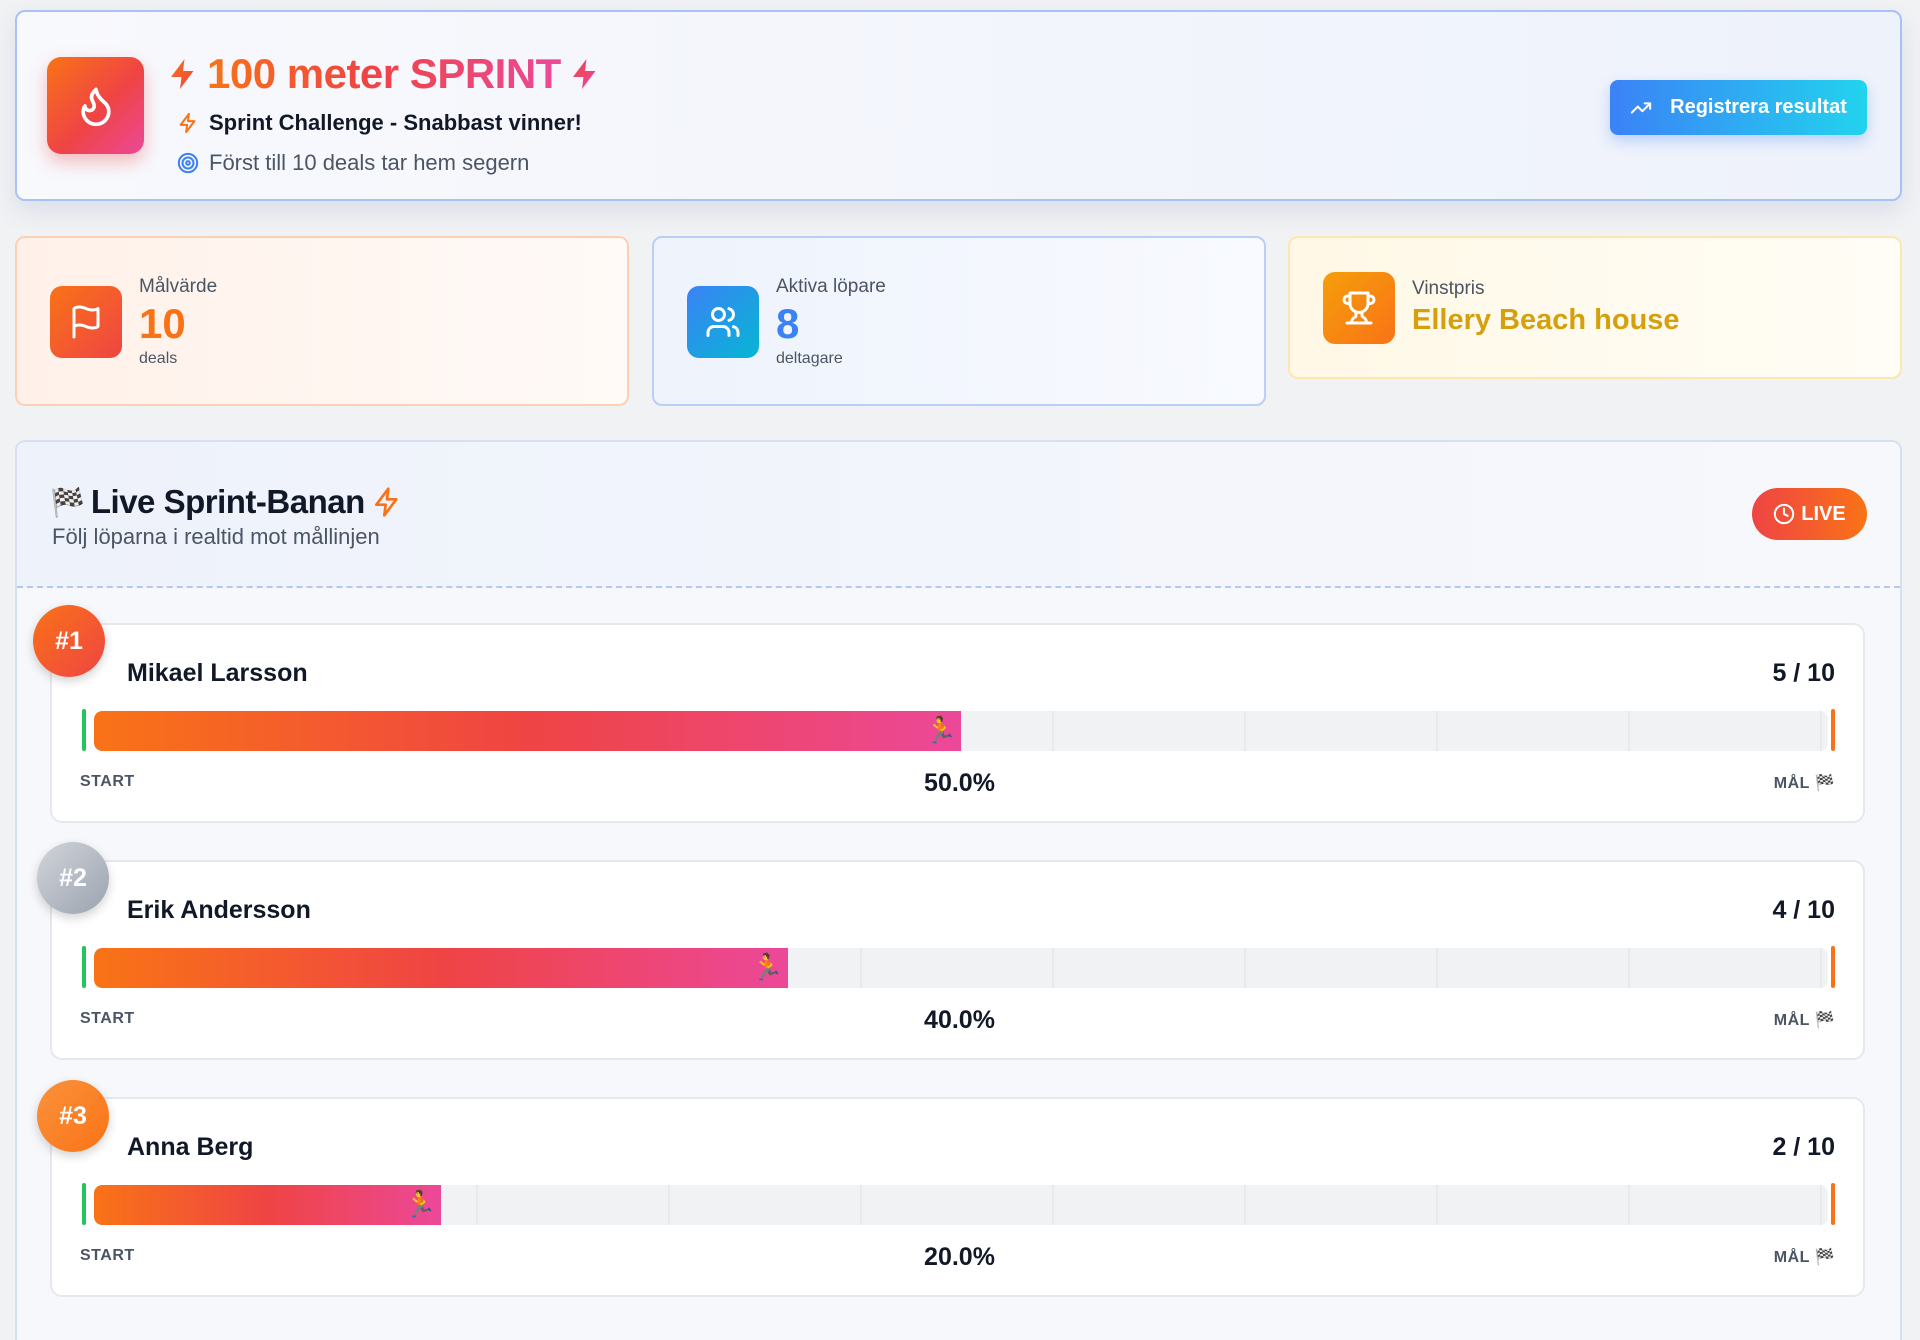 This screenshot has height=1340, width=1920. I want to click on runner-card: Anna Berg 2 / 10 🏃 START 20.0% MÅL 🏁, so click(957, 1197).